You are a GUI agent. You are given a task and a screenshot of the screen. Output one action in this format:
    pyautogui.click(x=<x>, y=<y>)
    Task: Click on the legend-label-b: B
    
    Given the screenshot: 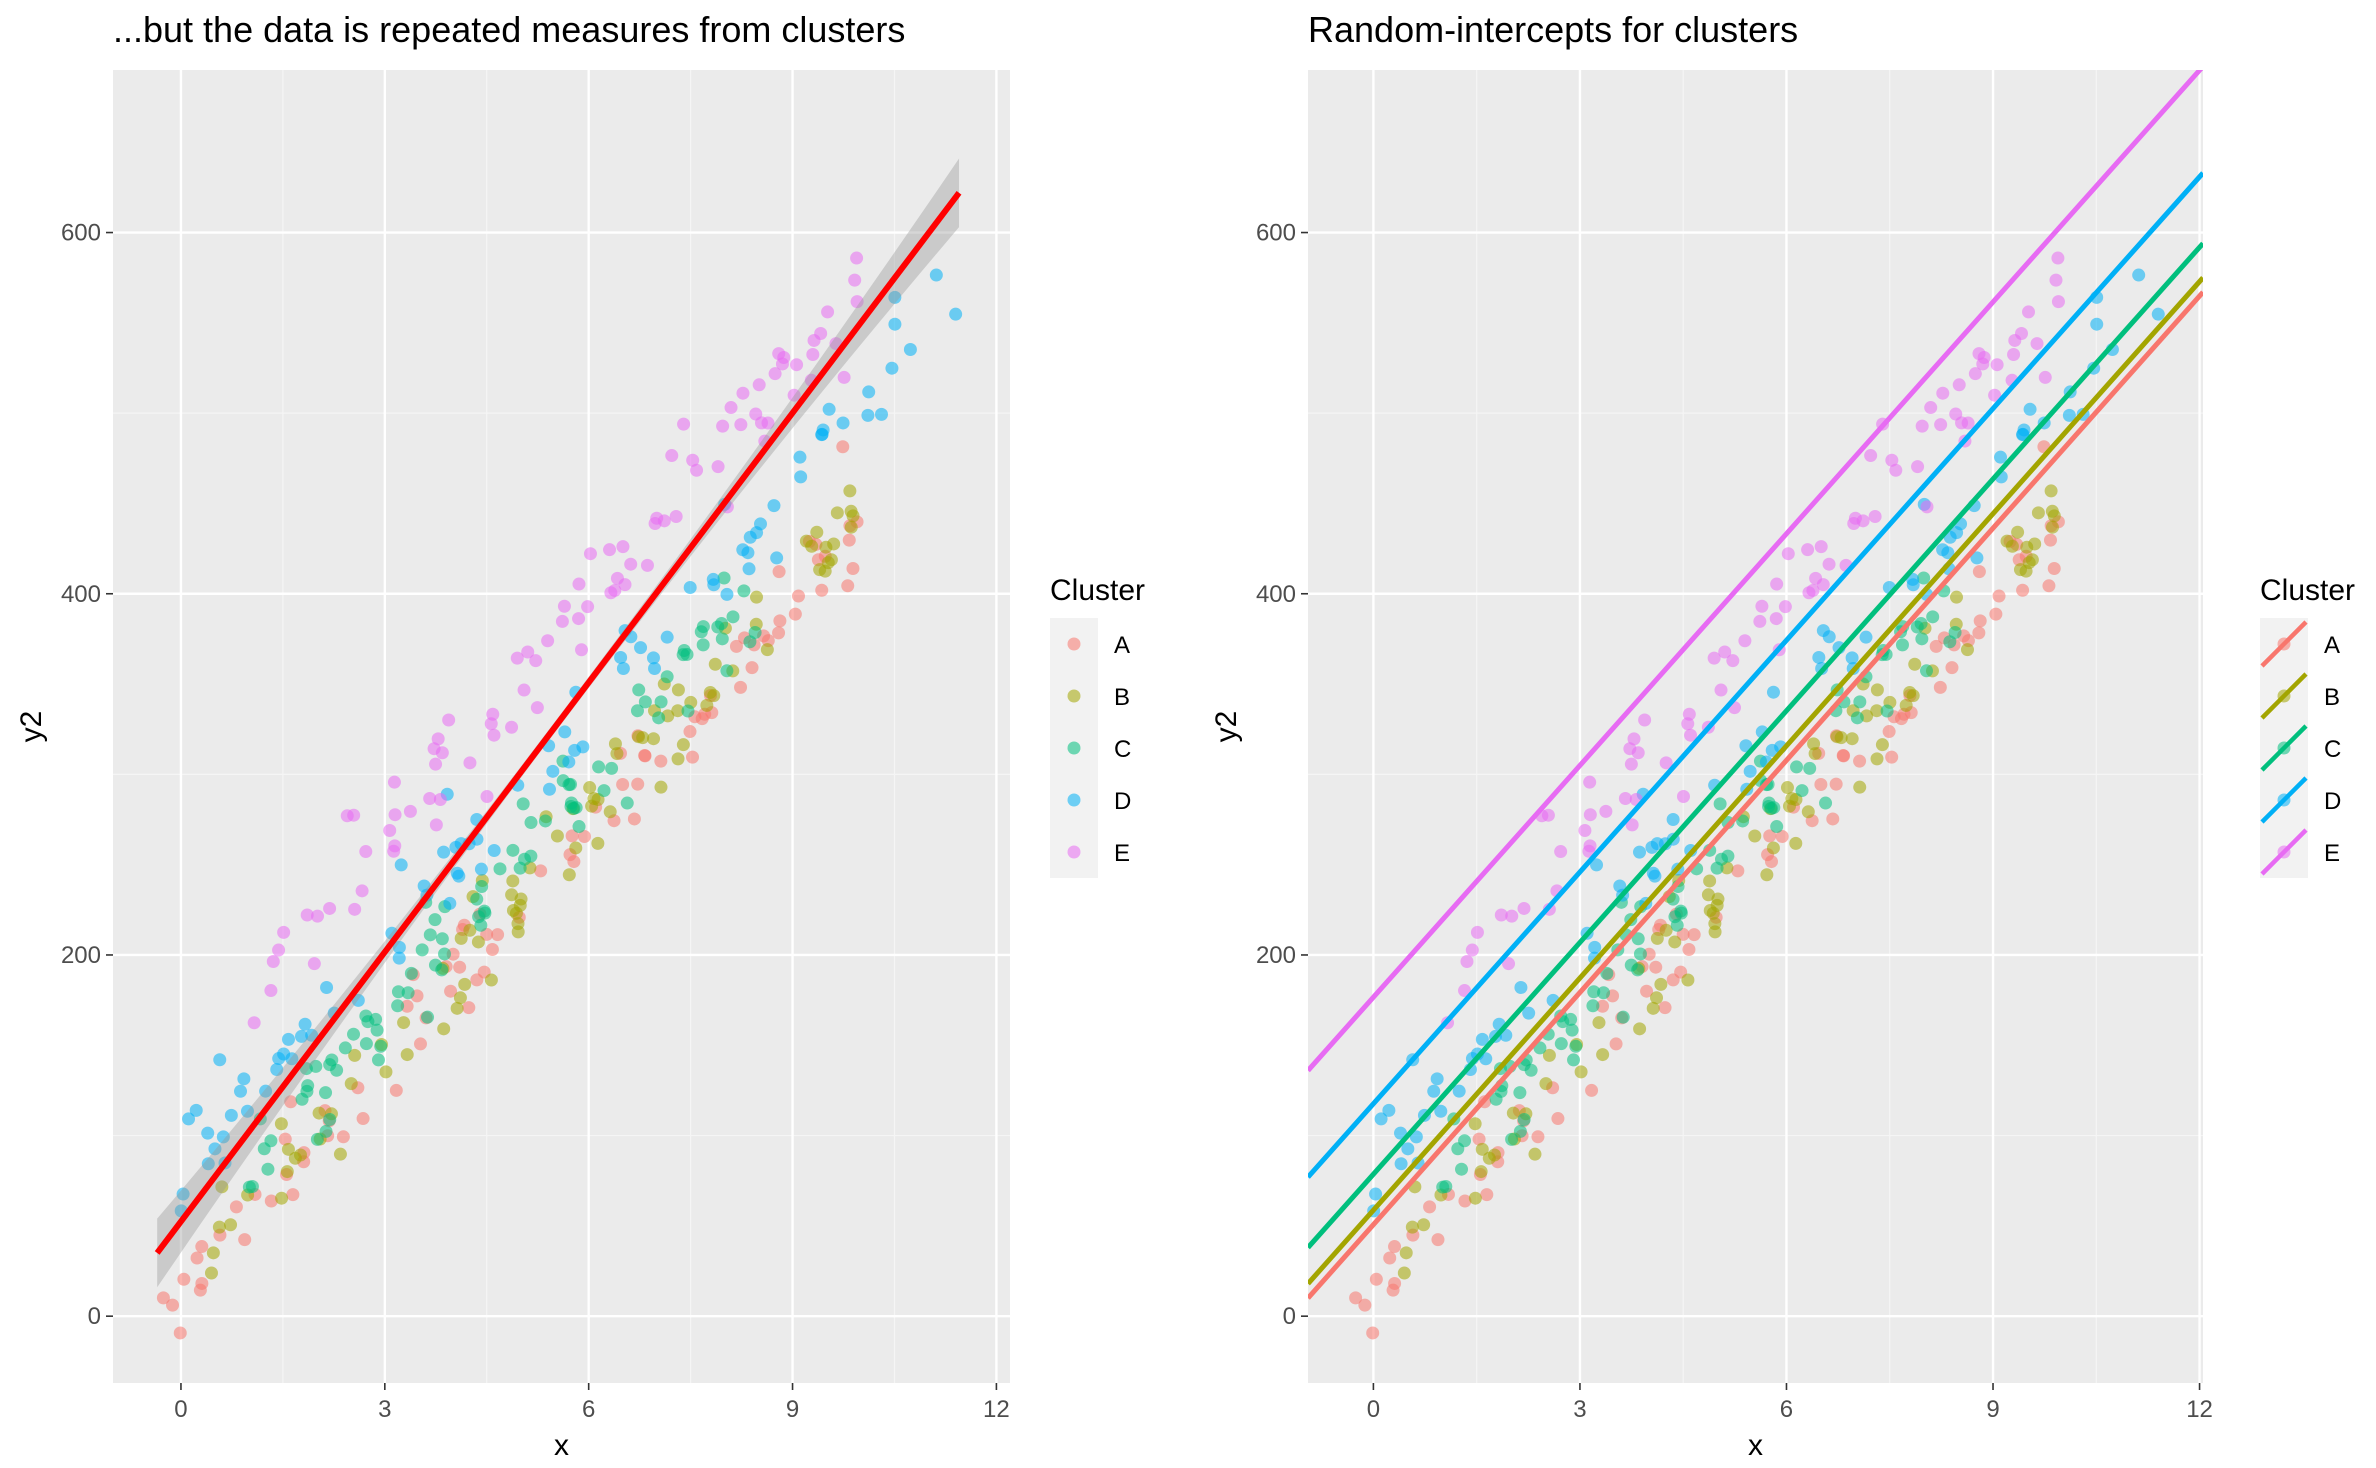 What is the action you would take?
    pyautogui.click(x=2332, y=697)
    